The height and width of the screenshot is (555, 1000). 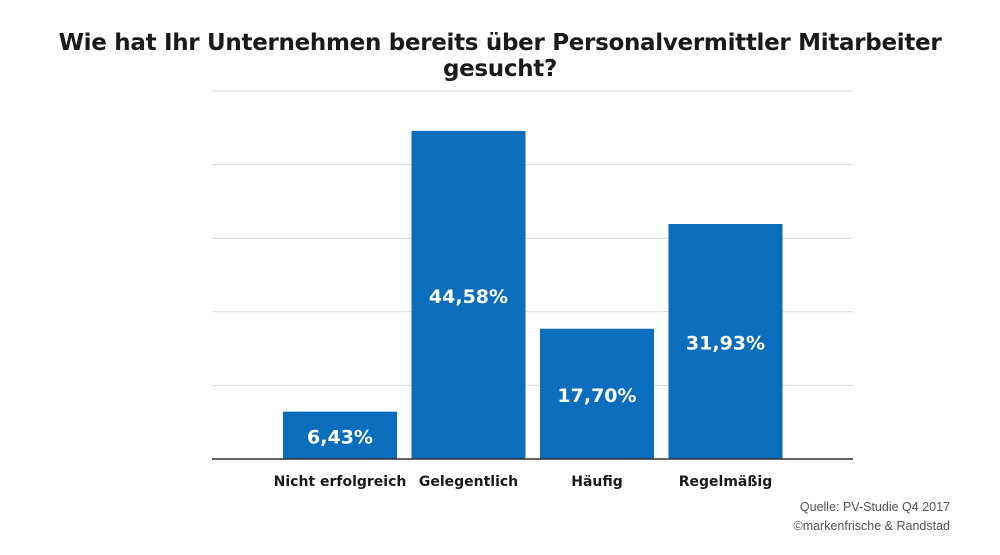 I want to click on bar-value-label: 6,43%, so click(x=340, y=437).